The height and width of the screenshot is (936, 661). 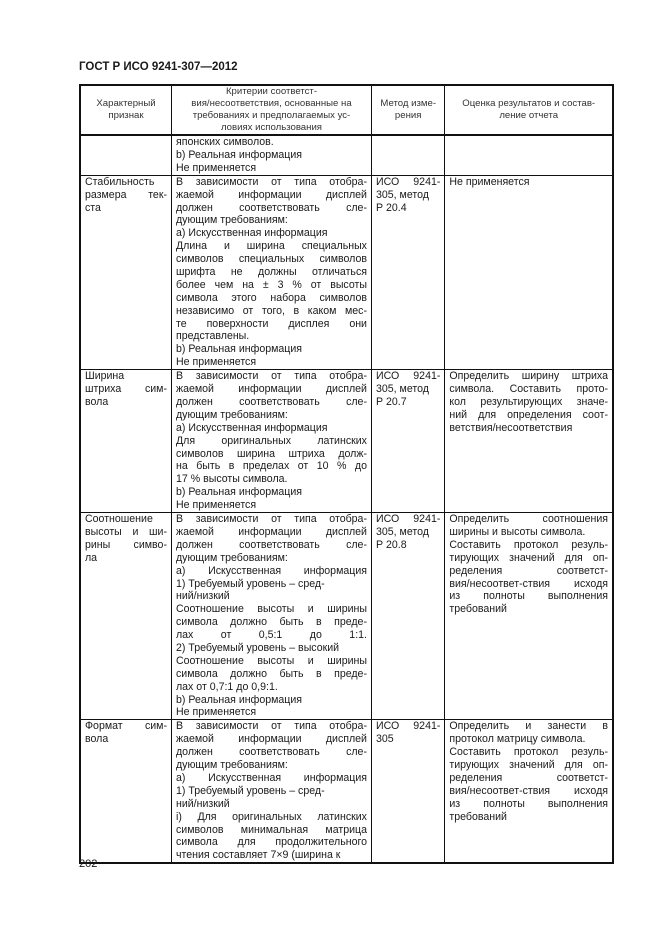 What do you see at coordinates (271, 91) in the screenshot?
I see `header-line: Критерии соответст-` at bounding box center [271, 91].